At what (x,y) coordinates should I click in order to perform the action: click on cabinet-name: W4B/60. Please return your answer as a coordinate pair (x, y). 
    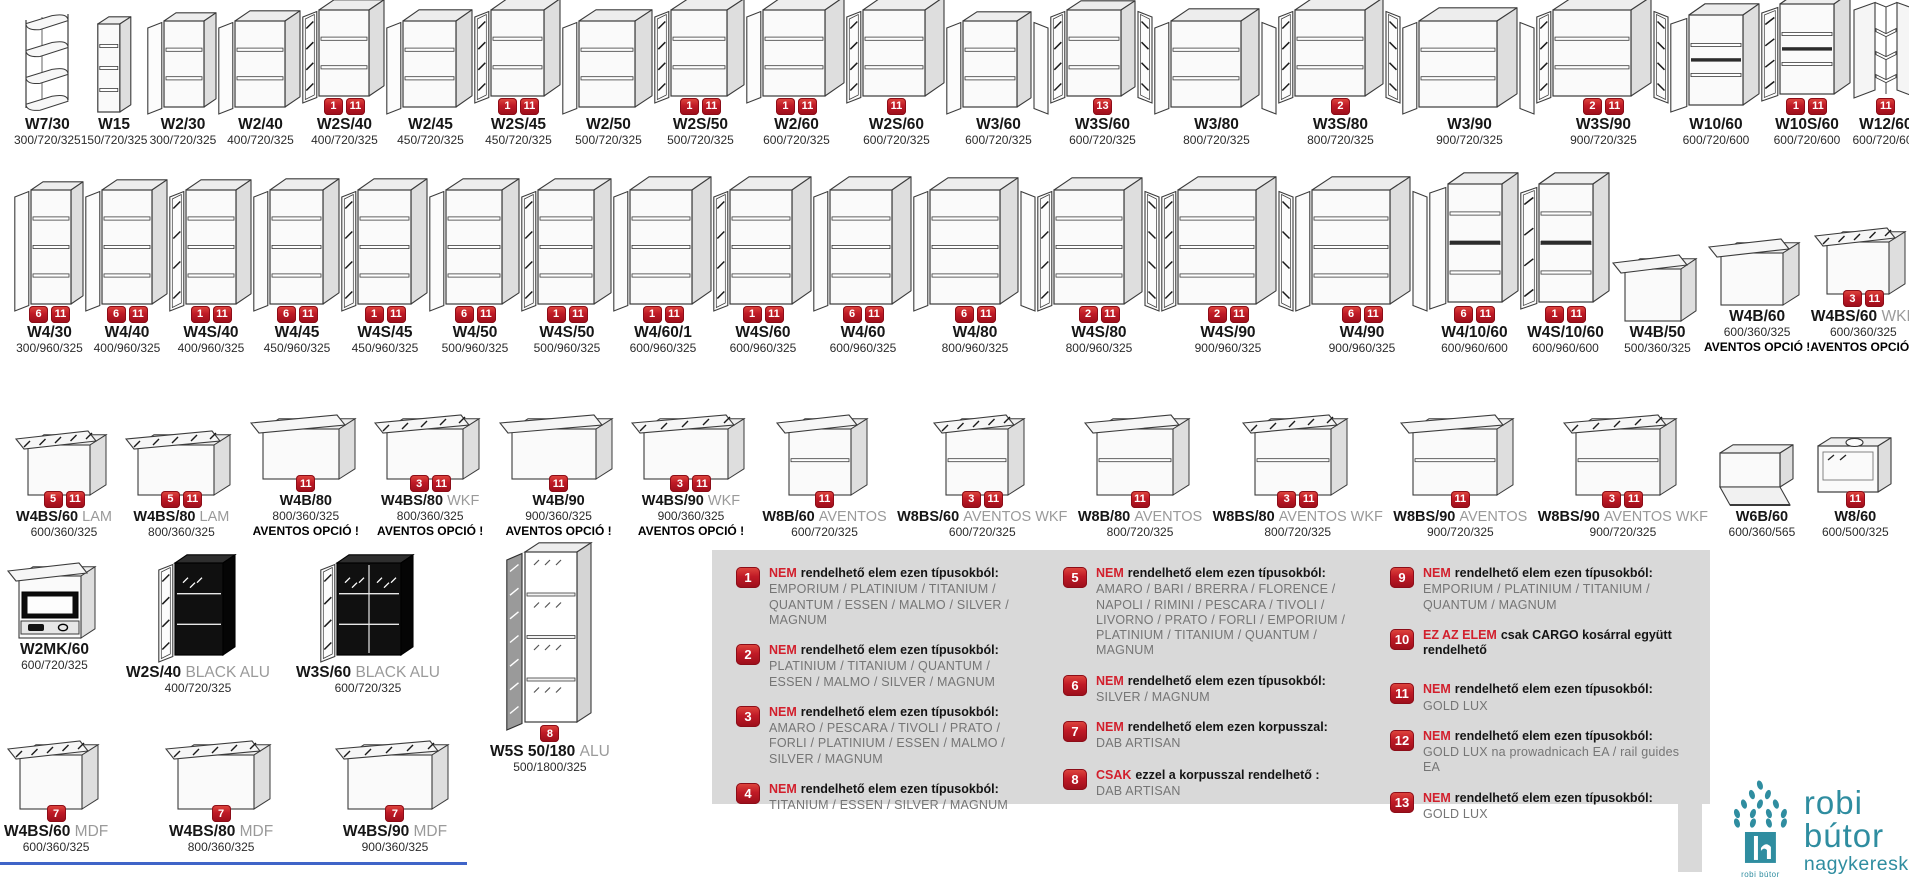
    Looking at the image, I should click on (1757, 317).